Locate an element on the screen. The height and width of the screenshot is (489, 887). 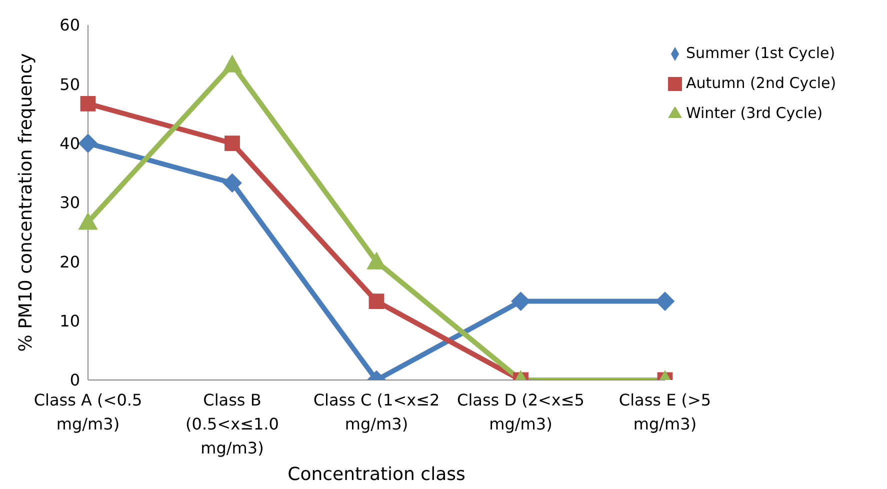
legend-label: Autumn (2nd Cycle) is located at coordinates (761, 83).